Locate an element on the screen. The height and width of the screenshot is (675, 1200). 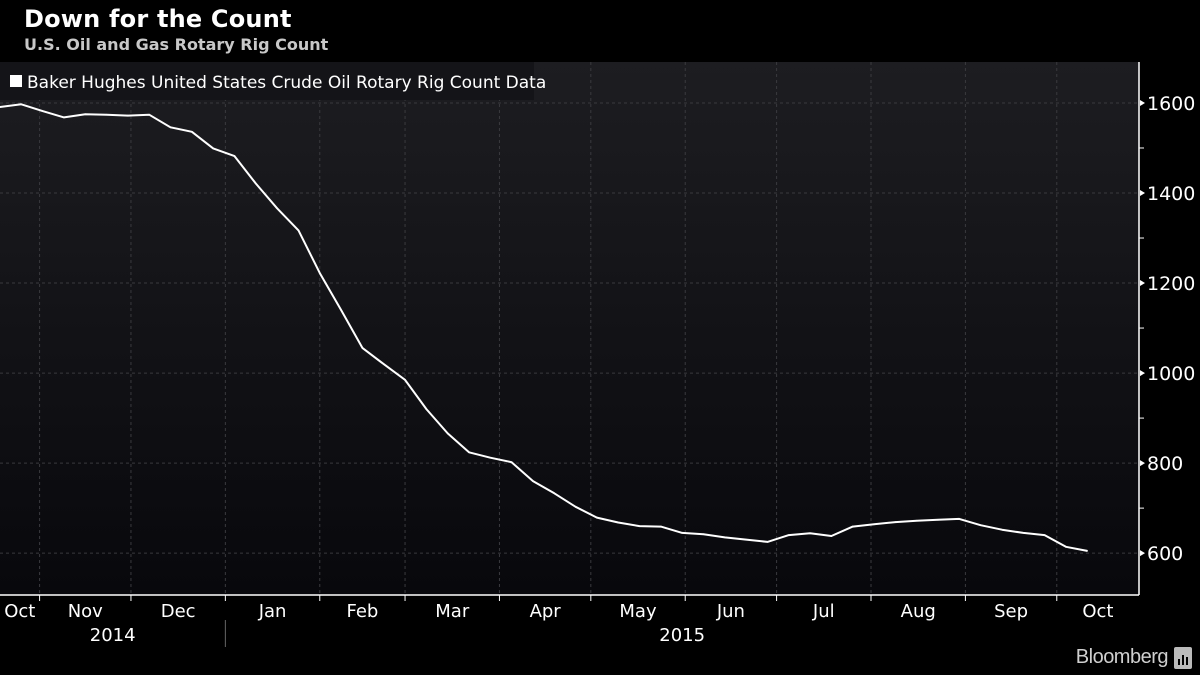
y-tick-label: 1400 is located at coordinates (1171, 194).